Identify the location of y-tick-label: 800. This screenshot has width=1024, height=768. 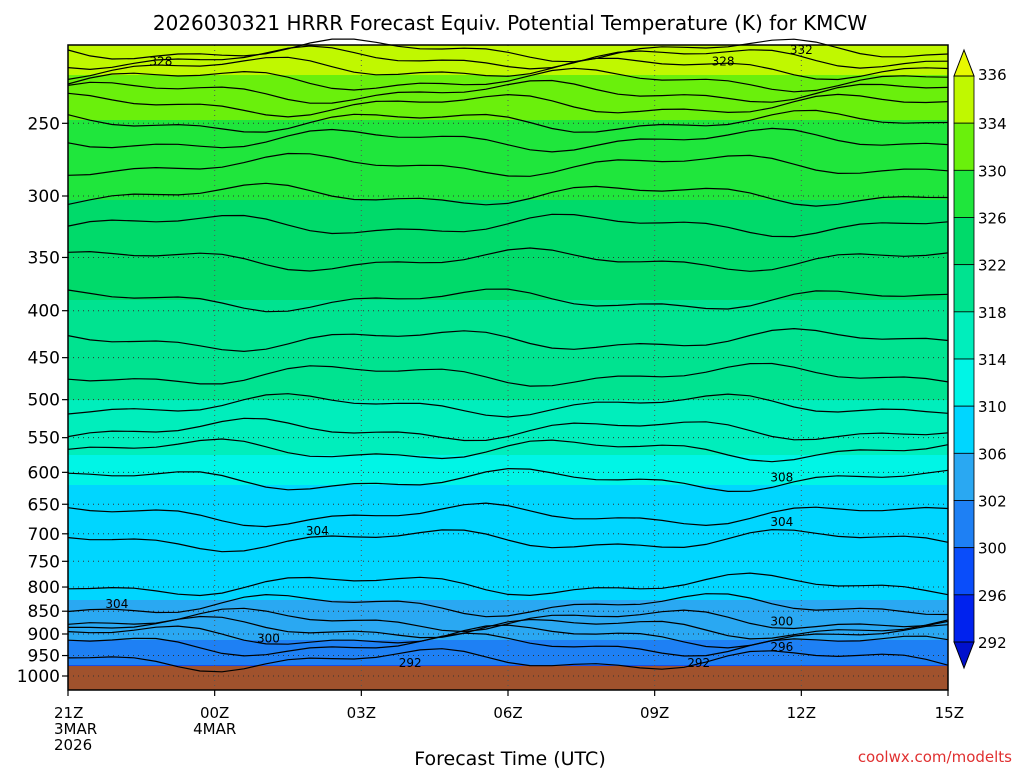
(44, 588).